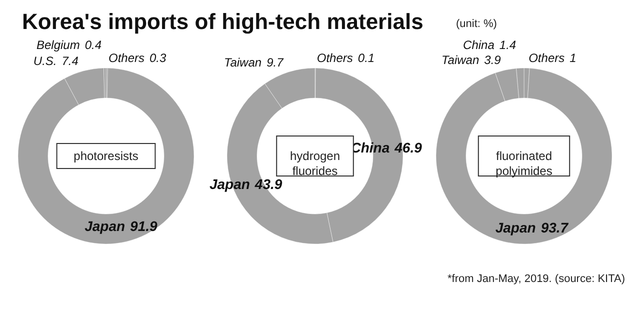  What do you see at coordinates (476, 24) in the screenshot?
I see `text: (unit: %)` at bounding box center [476, 24].